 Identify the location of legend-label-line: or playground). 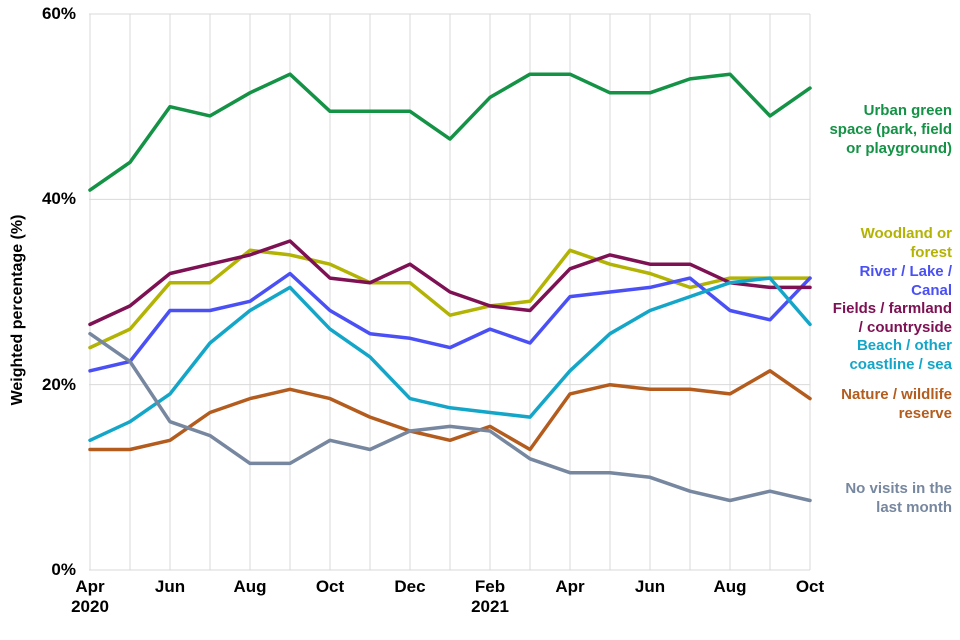
(899, 148).